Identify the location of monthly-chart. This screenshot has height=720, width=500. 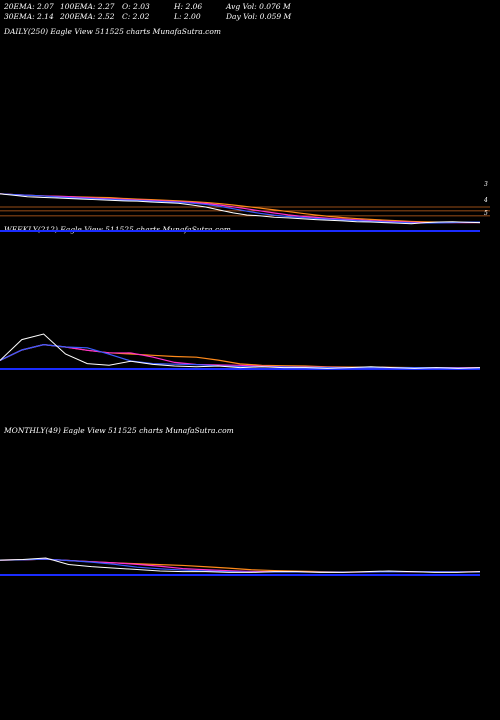
(240, 566).